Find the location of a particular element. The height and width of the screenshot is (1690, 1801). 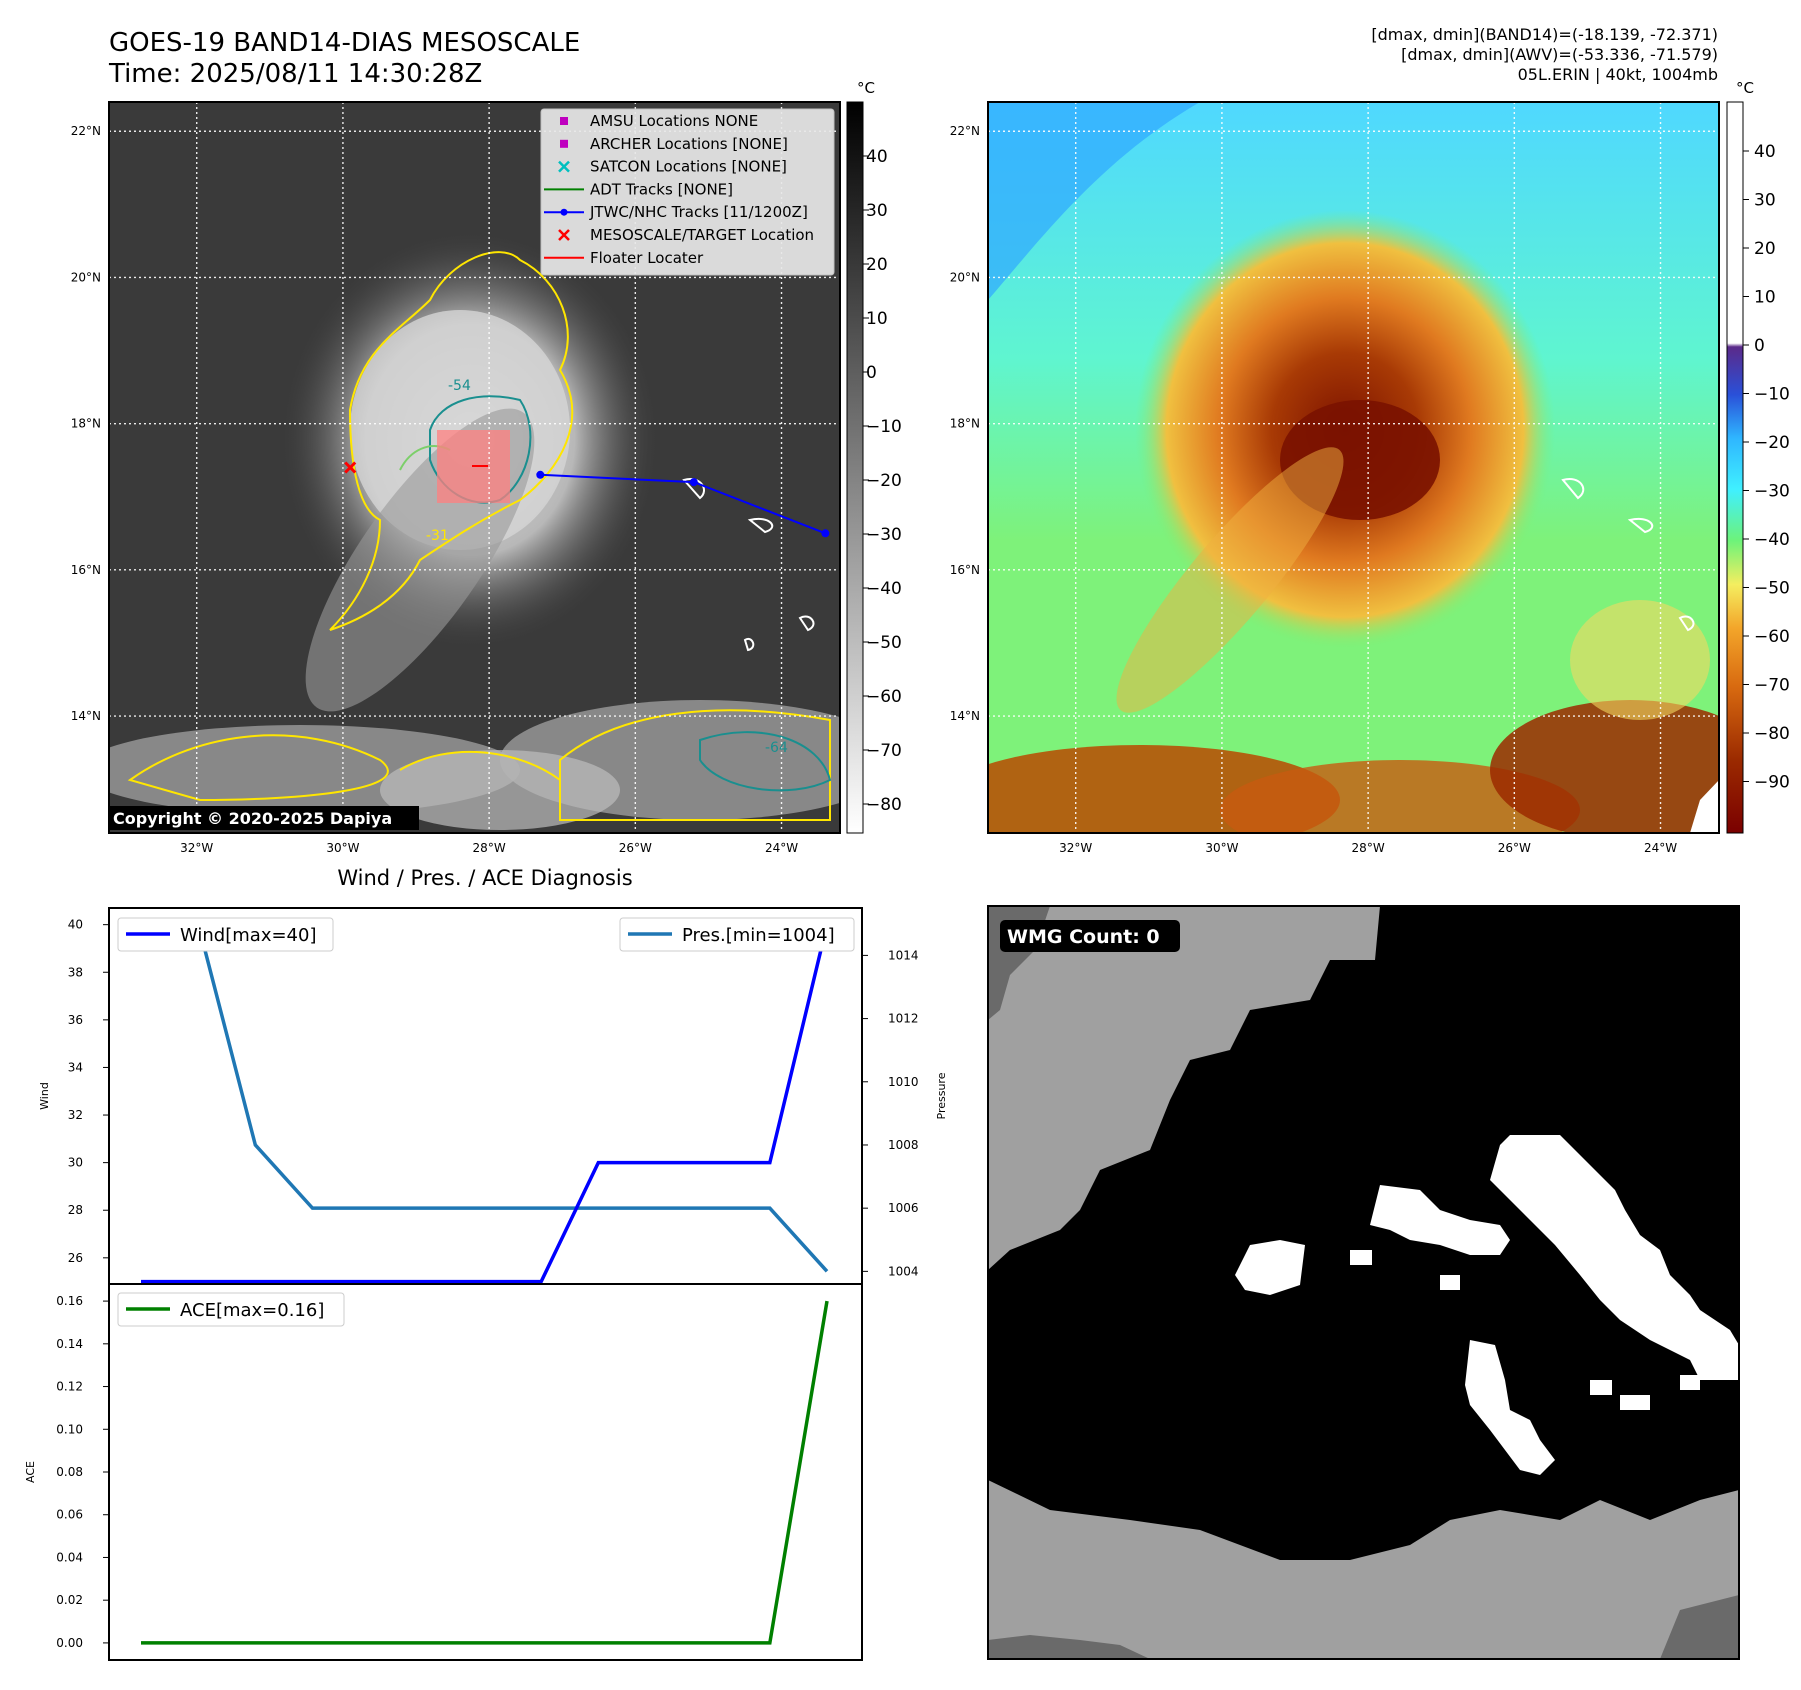

legend-item: MESOSCALE/TARGET Location is located at coordinates (686, 235).